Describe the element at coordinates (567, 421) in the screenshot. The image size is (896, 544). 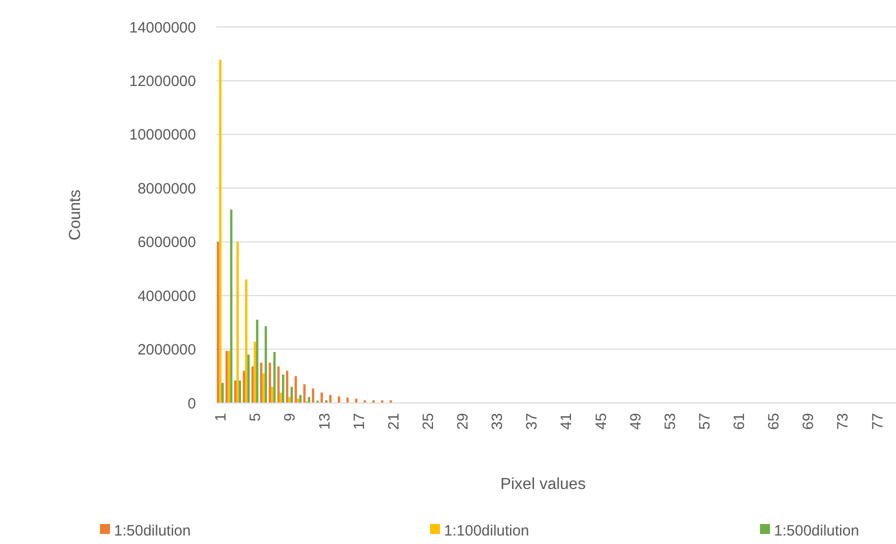
I see `x-tick-label: 41` at that location.